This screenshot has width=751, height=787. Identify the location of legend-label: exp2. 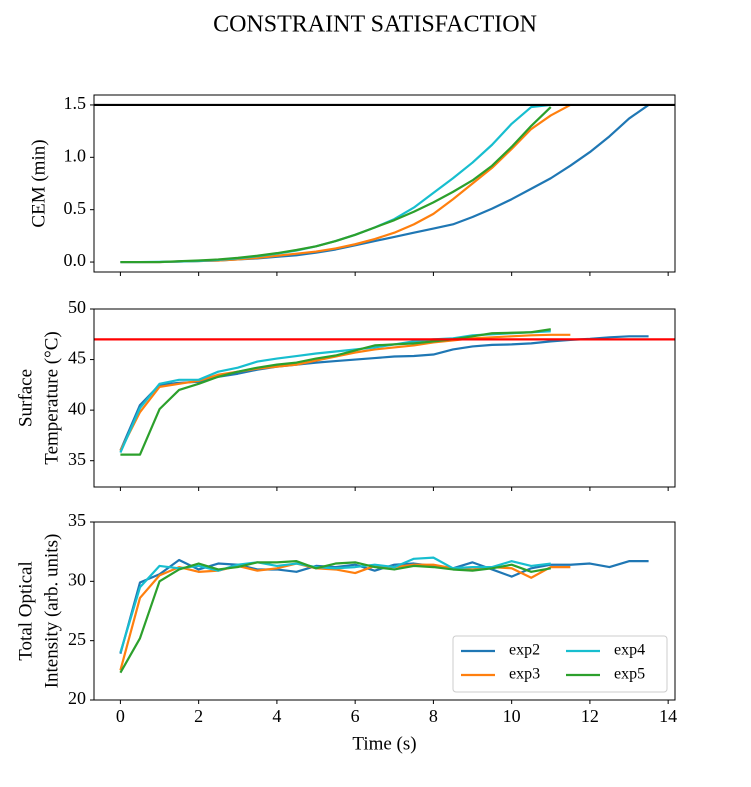
(524, 650).